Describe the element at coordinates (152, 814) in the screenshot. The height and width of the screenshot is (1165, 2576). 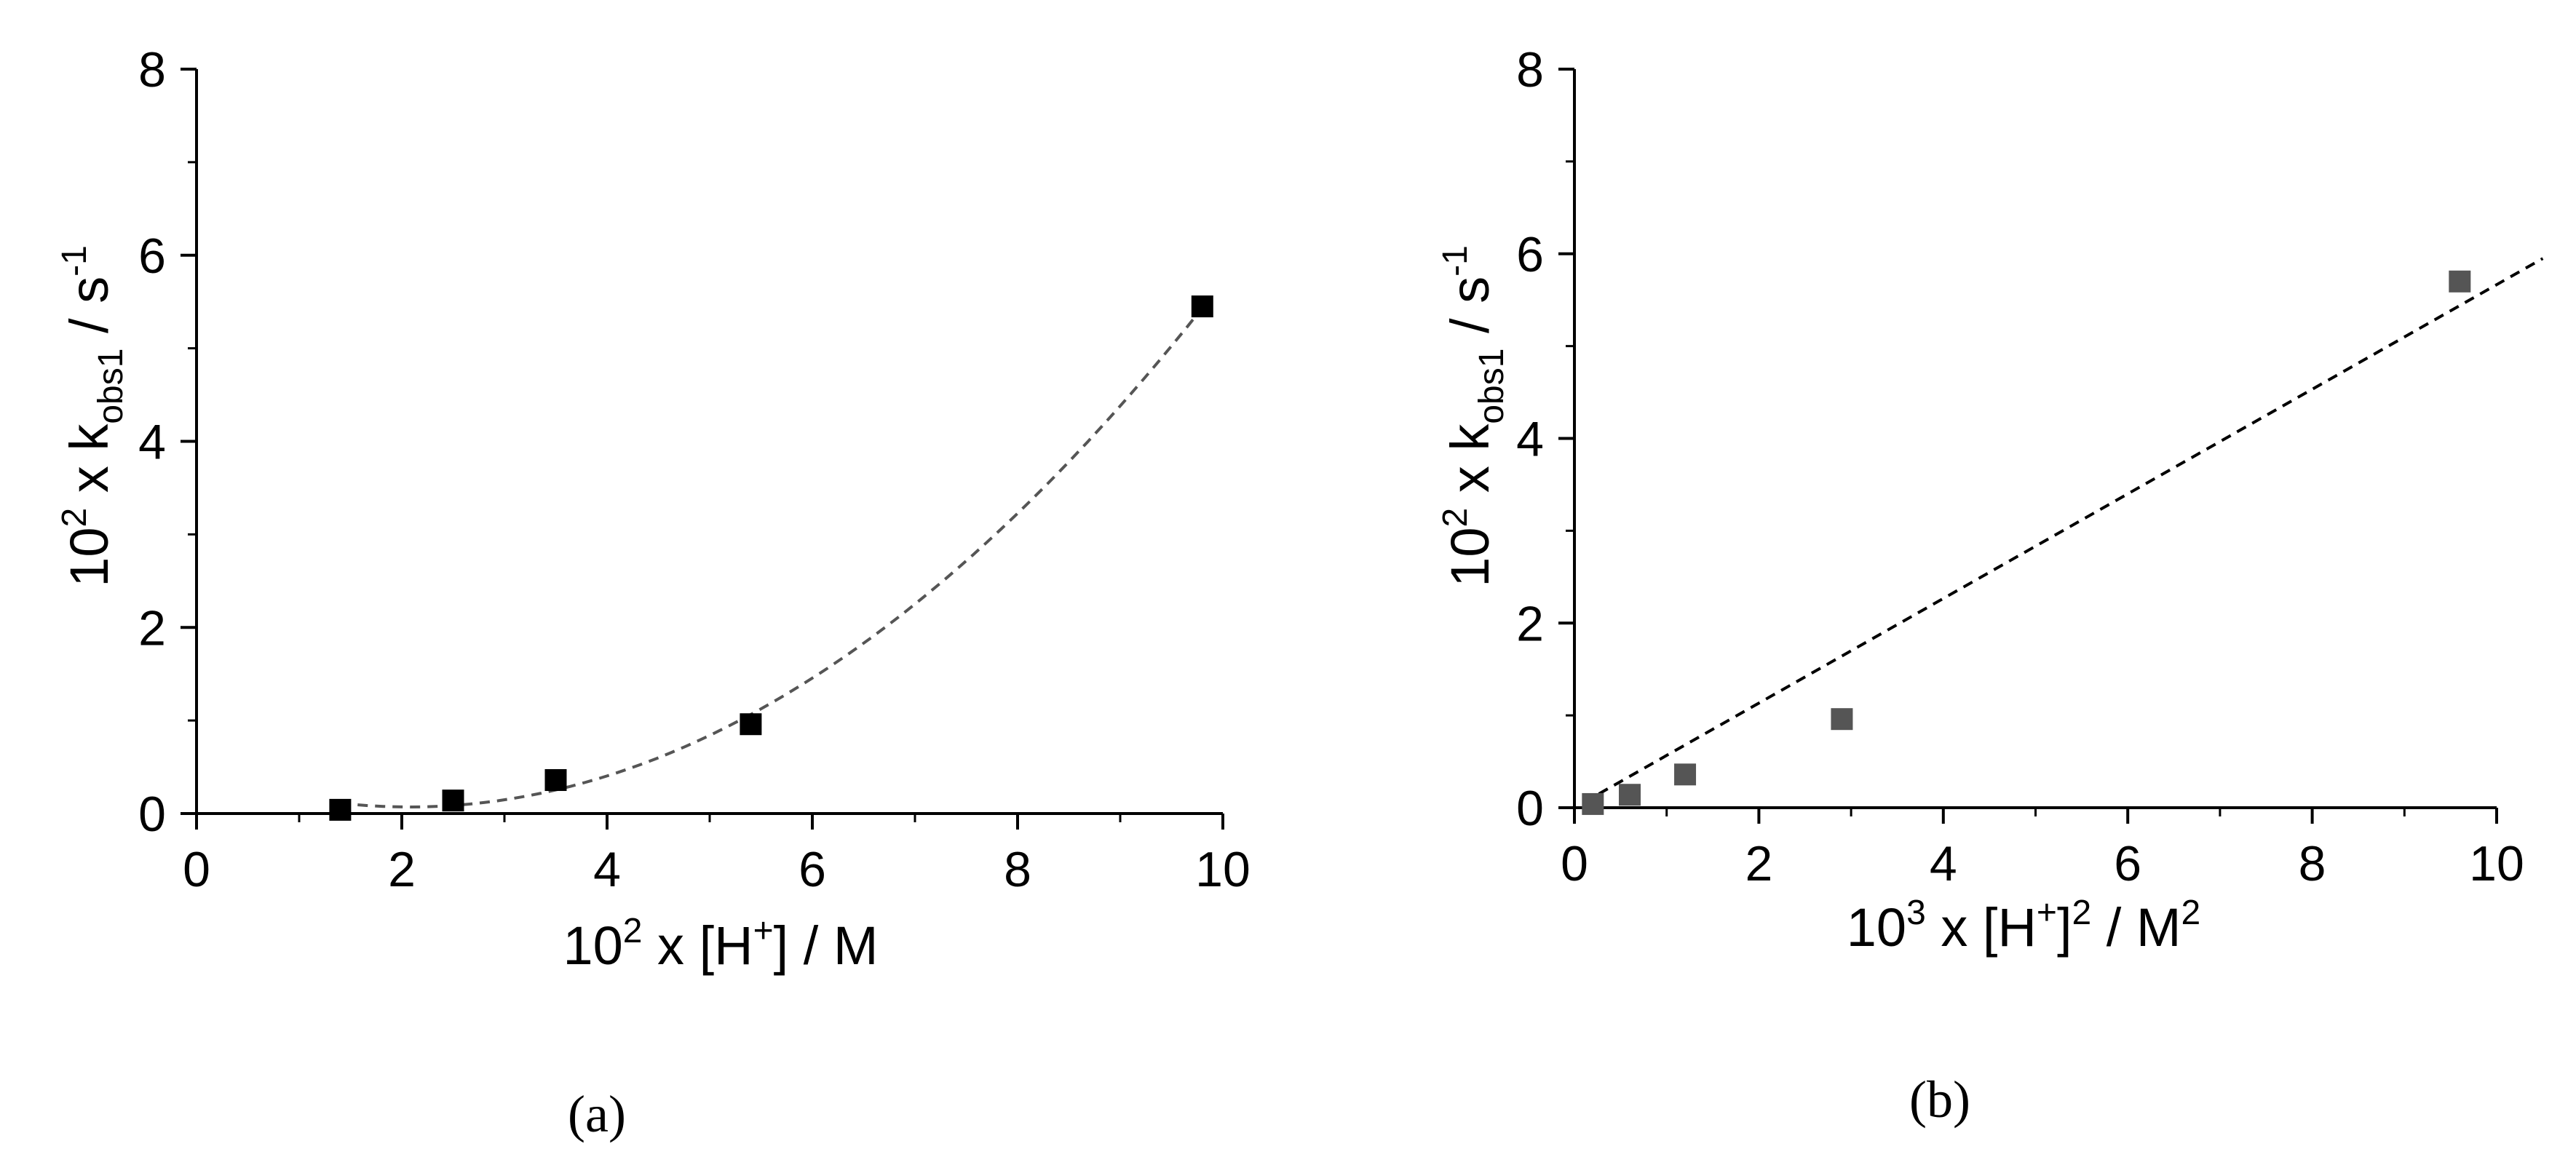
I see `y-tick-label-a: 0` at that location.